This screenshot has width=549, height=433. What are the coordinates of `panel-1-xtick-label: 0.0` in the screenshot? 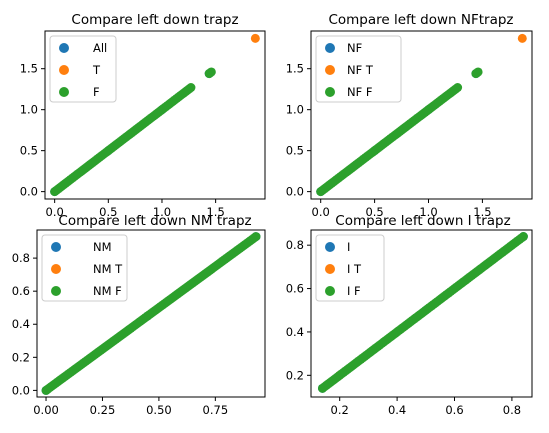 It's located at (55, 212).